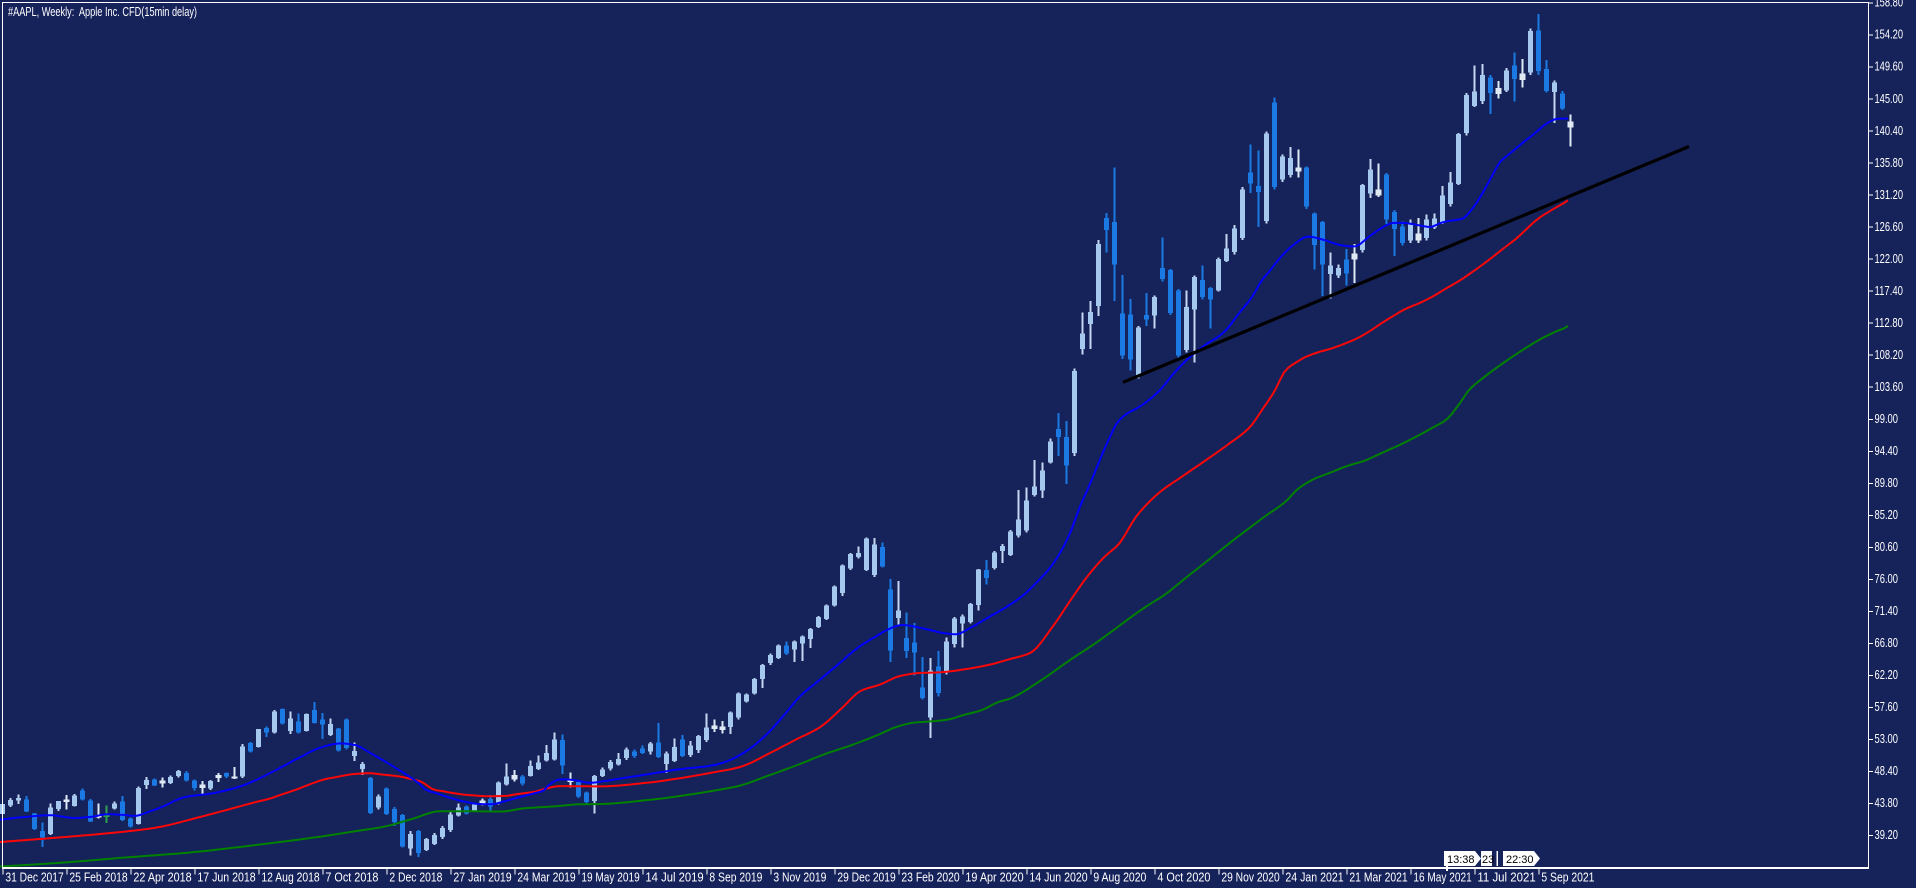  I want to click on svg-text: 94.40, so click(1887, 451).